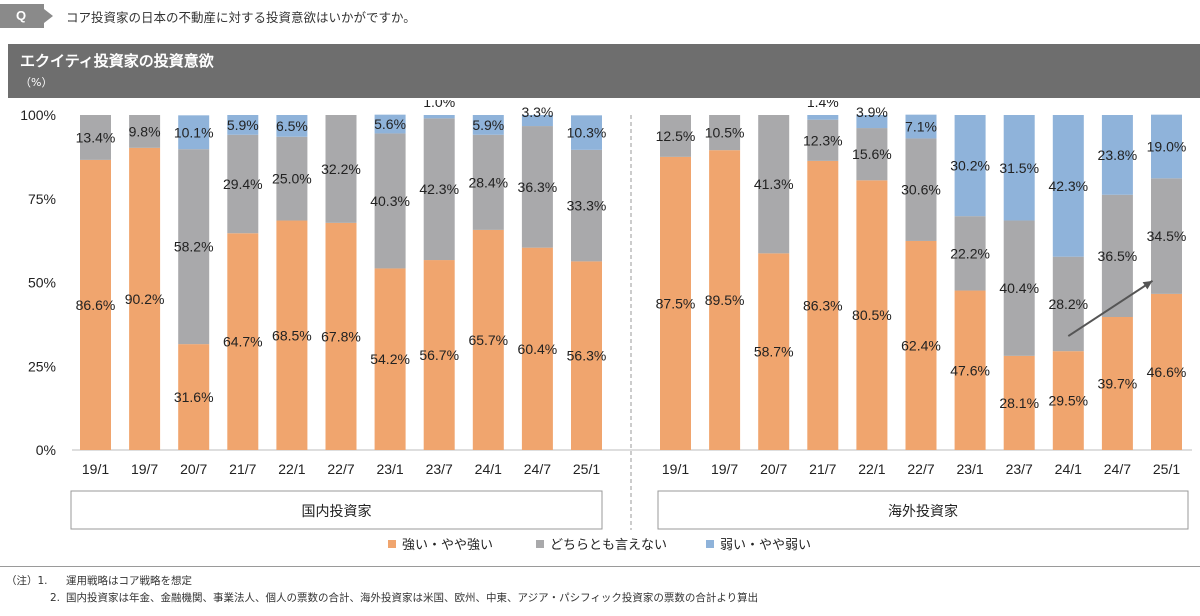 The width and height of the screenshot is (1200, 616). I want to click on data-label-neutral: 25.0%, so click(292, 179).